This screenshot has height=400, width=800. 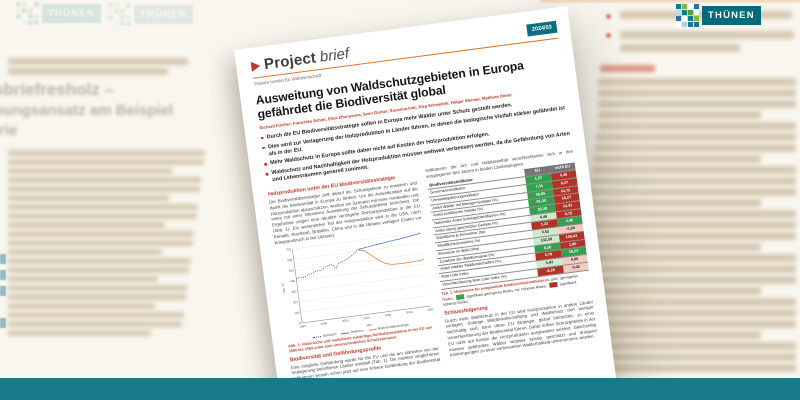 I want to click on y-tick-label: 400, so click(x=293, y=281).